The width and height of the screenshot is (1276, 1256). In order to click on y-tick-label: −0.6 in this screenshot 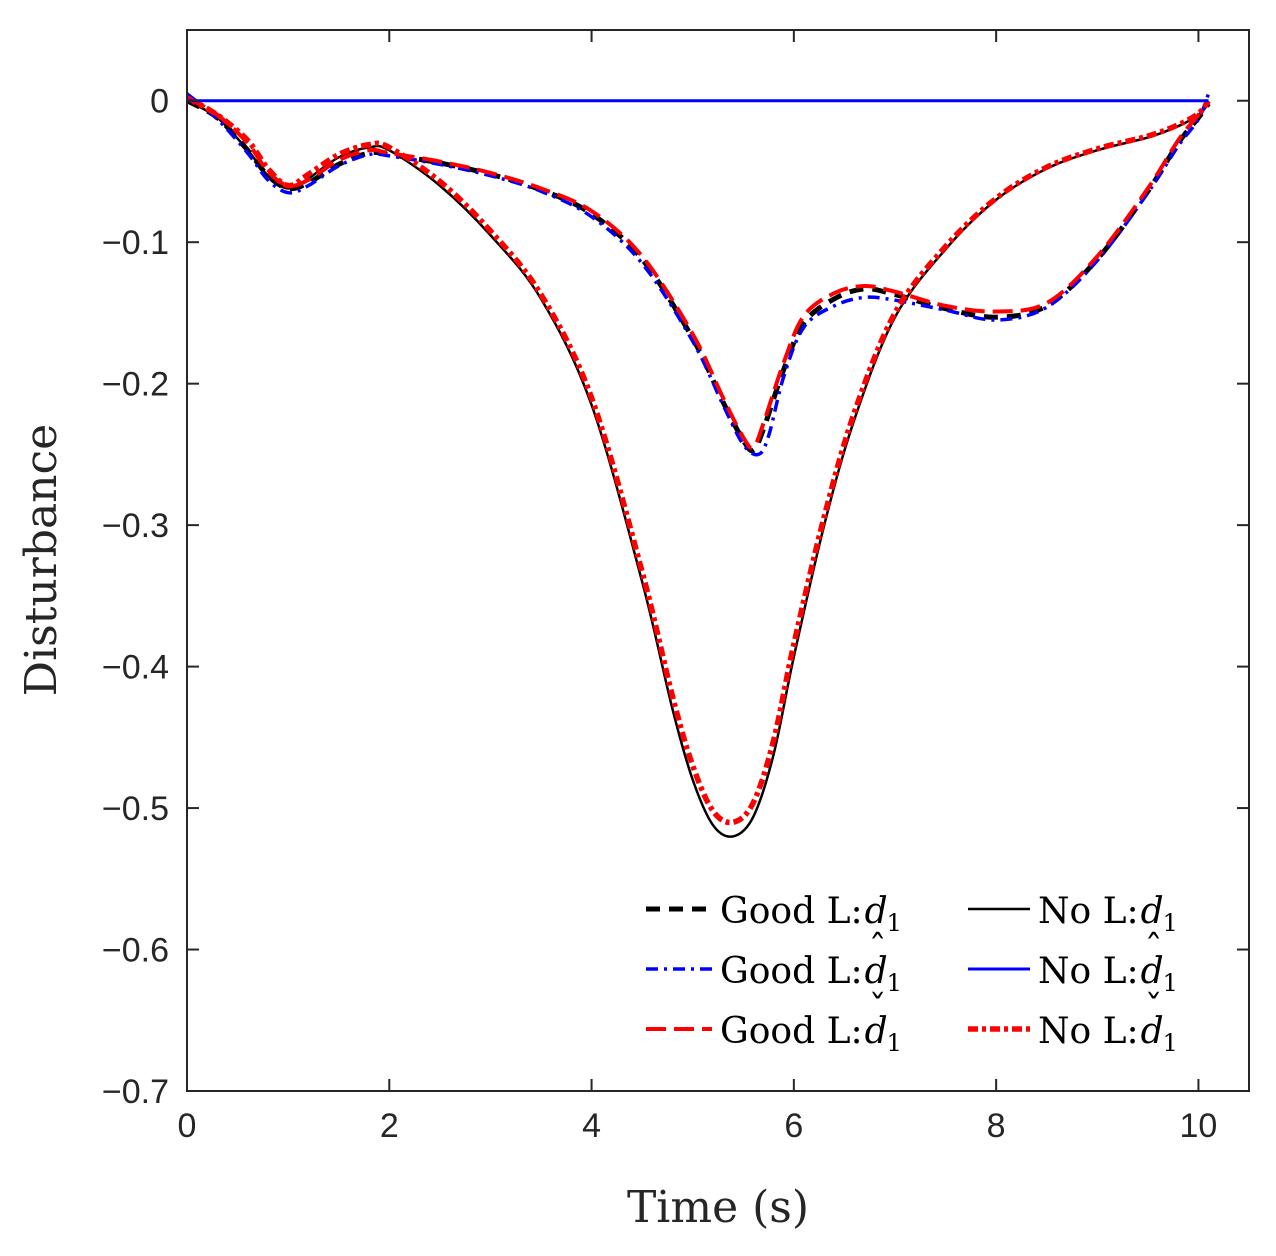, I will do `click(135, 951)`.